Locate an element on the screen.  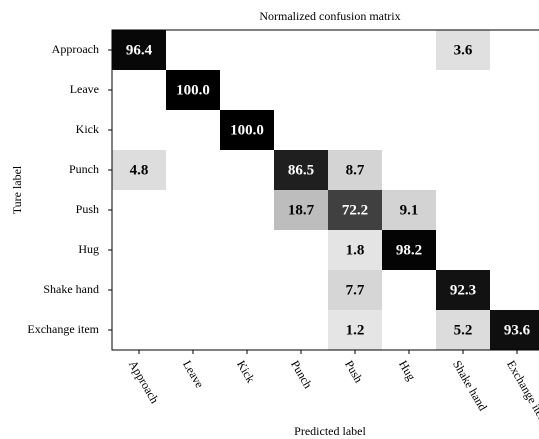
cell-label: 98.2 is located at coordinates (409, 250).